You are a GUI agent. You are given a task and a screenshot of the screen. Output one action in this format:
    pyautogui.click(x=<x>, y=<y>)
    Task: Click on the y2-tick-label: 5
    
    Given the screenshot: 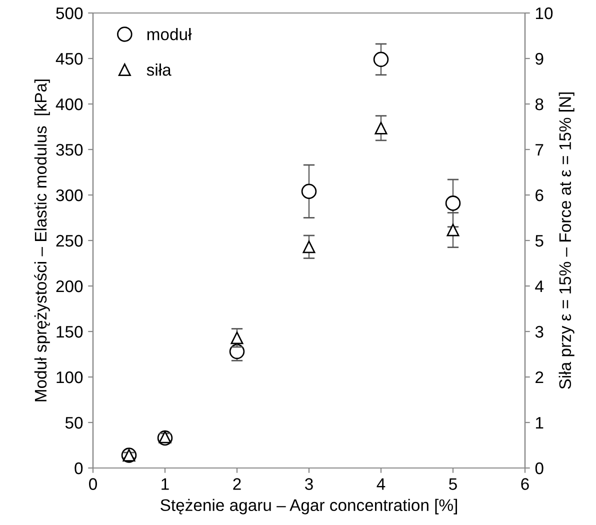 What is the action you would take?
    pyautogui.click(x=539, y=241)
    